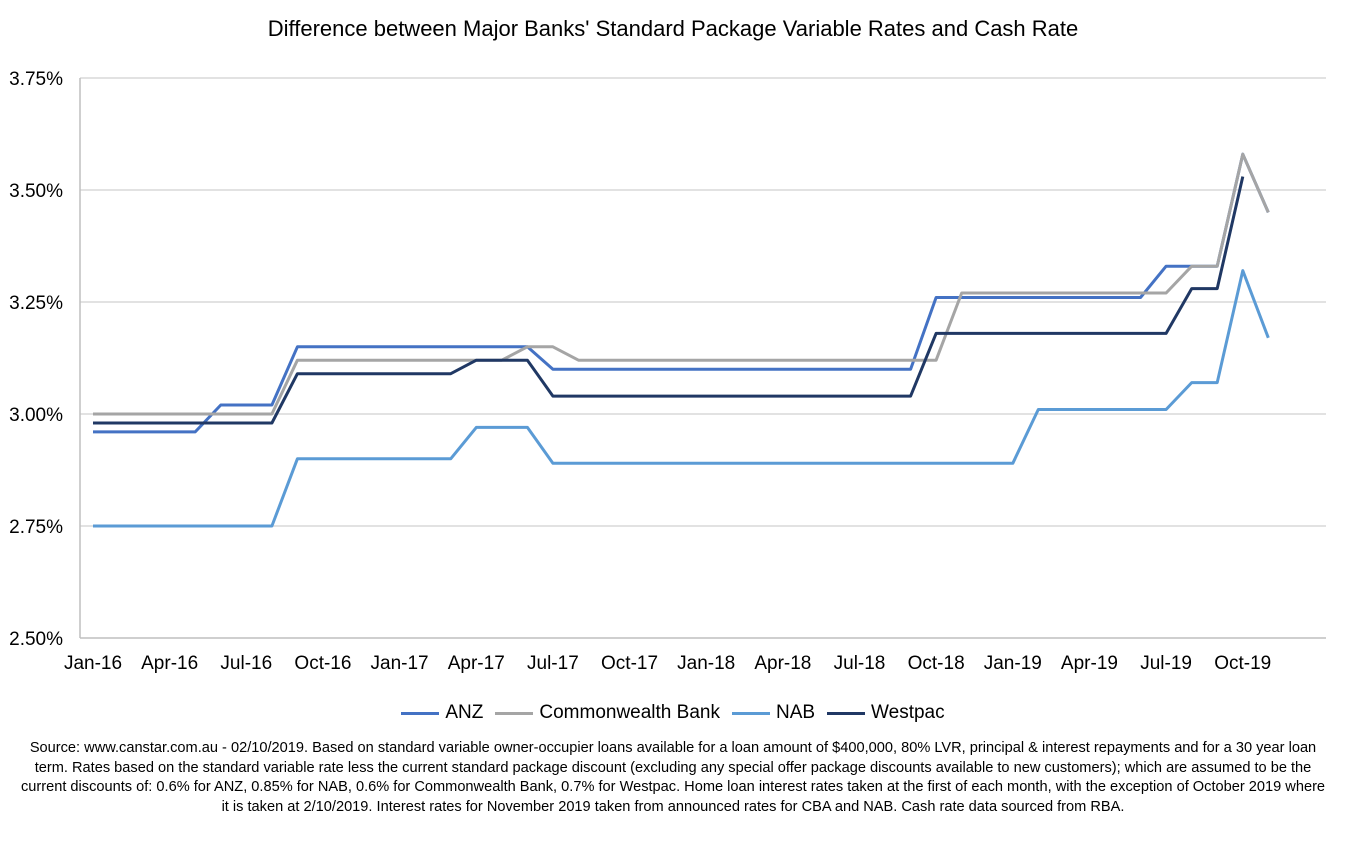 The height and width of the screenshot is (848, 1346). I want to click on y-tick-label: 3.75%, so click(36, 79).